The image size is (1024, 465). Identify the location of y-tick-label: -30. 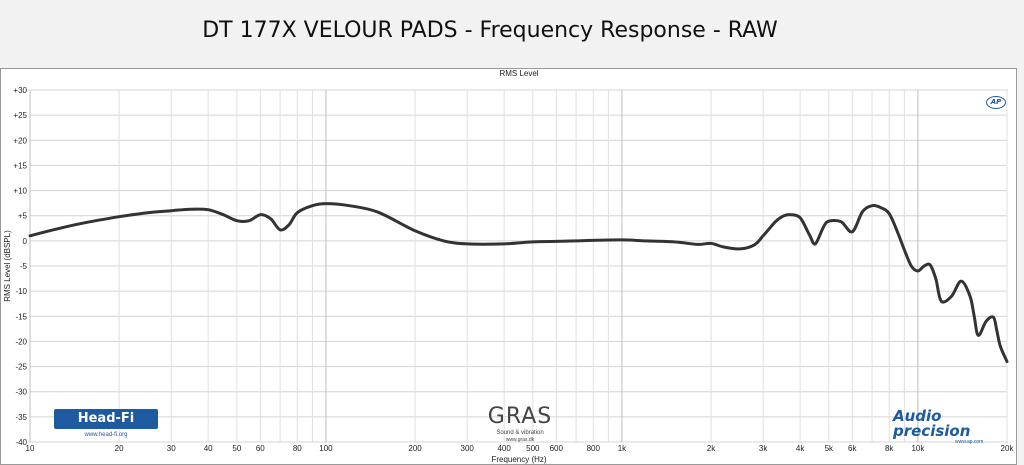
(21, 392).